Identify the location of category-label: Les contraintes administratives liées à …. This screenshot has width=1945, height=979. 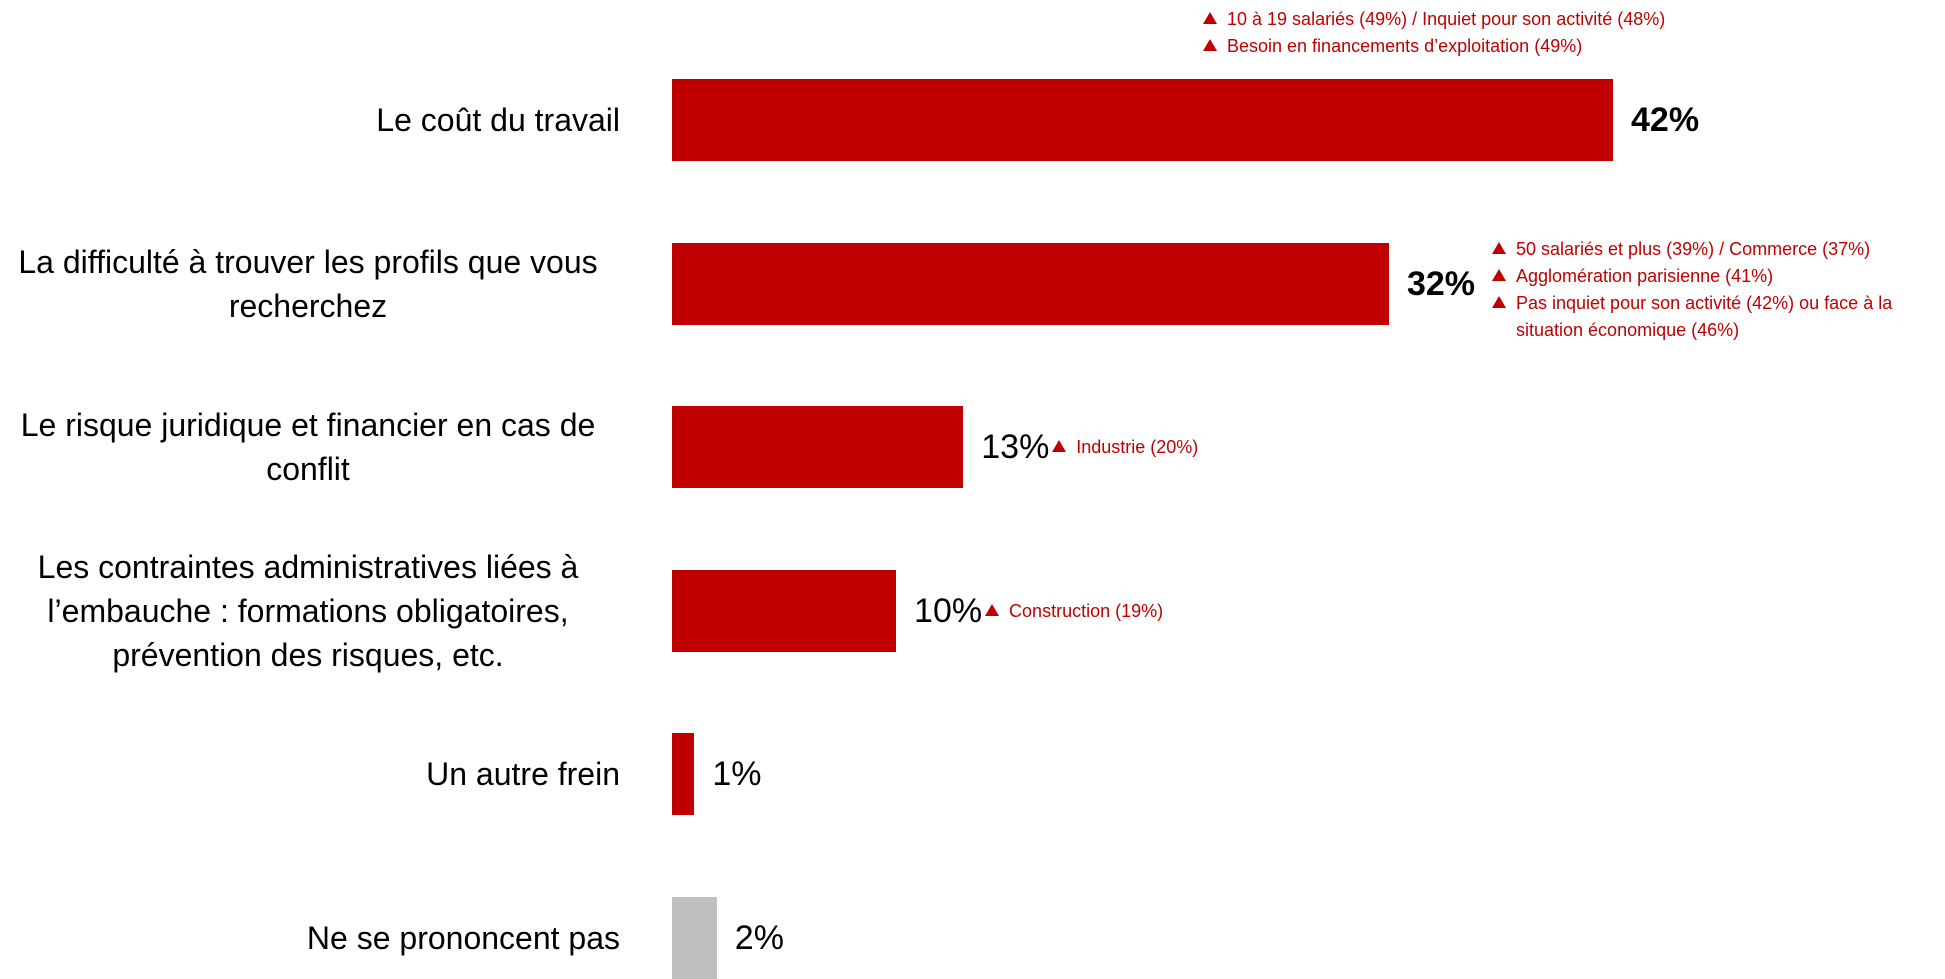
(308, 610).